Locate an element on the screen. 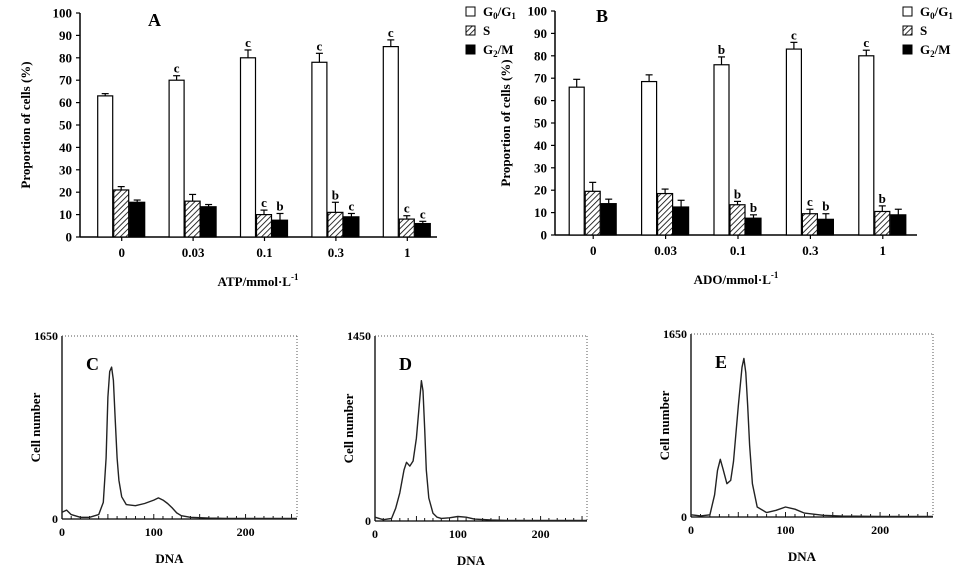 This screenshot has height=577, width=960. panel-label: E is located at coordinates (721, 362).